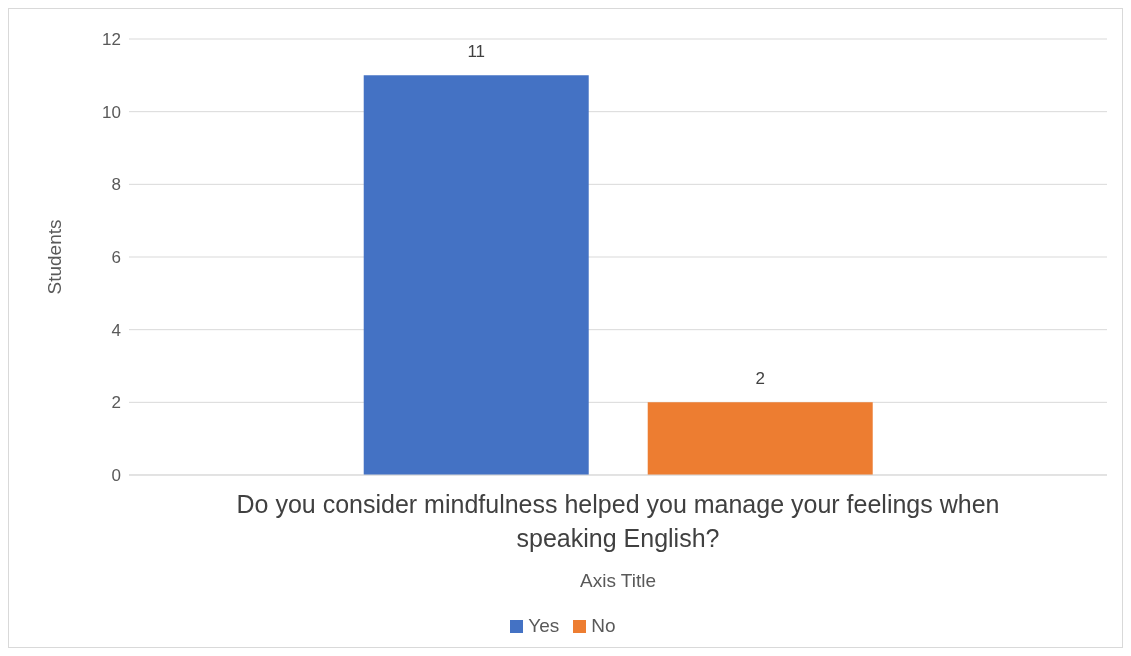 The image size is (1131, 656). What do you see at coordinates (111, 40) in the screenshot?
I see `y-tick-label: 12` at bounding box center [111, 40].